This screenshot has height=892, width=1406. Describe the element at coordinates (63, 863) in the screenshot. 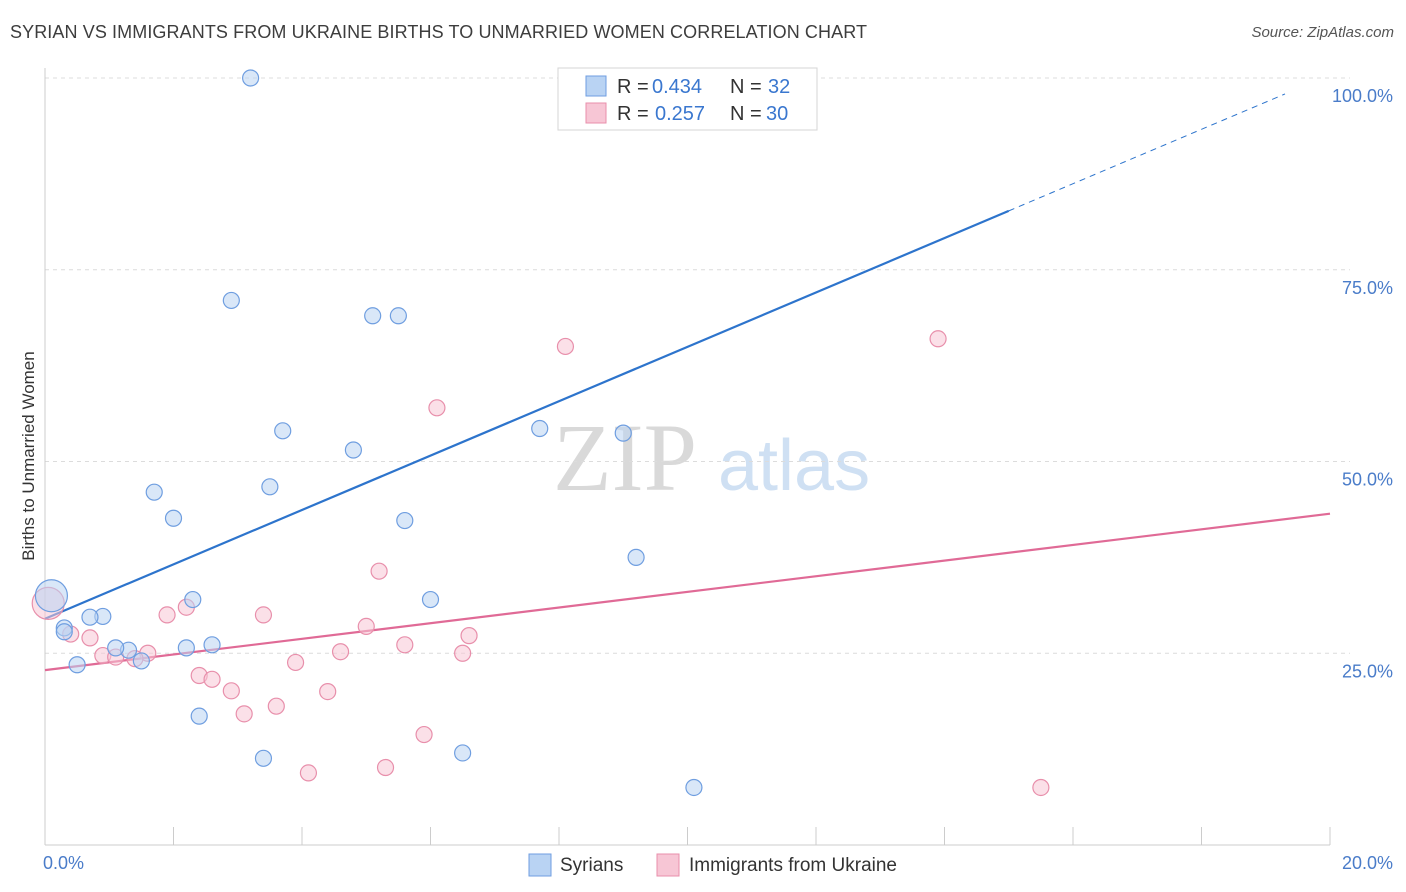

I see `x-tick-label-0: 0.0%` at that location.